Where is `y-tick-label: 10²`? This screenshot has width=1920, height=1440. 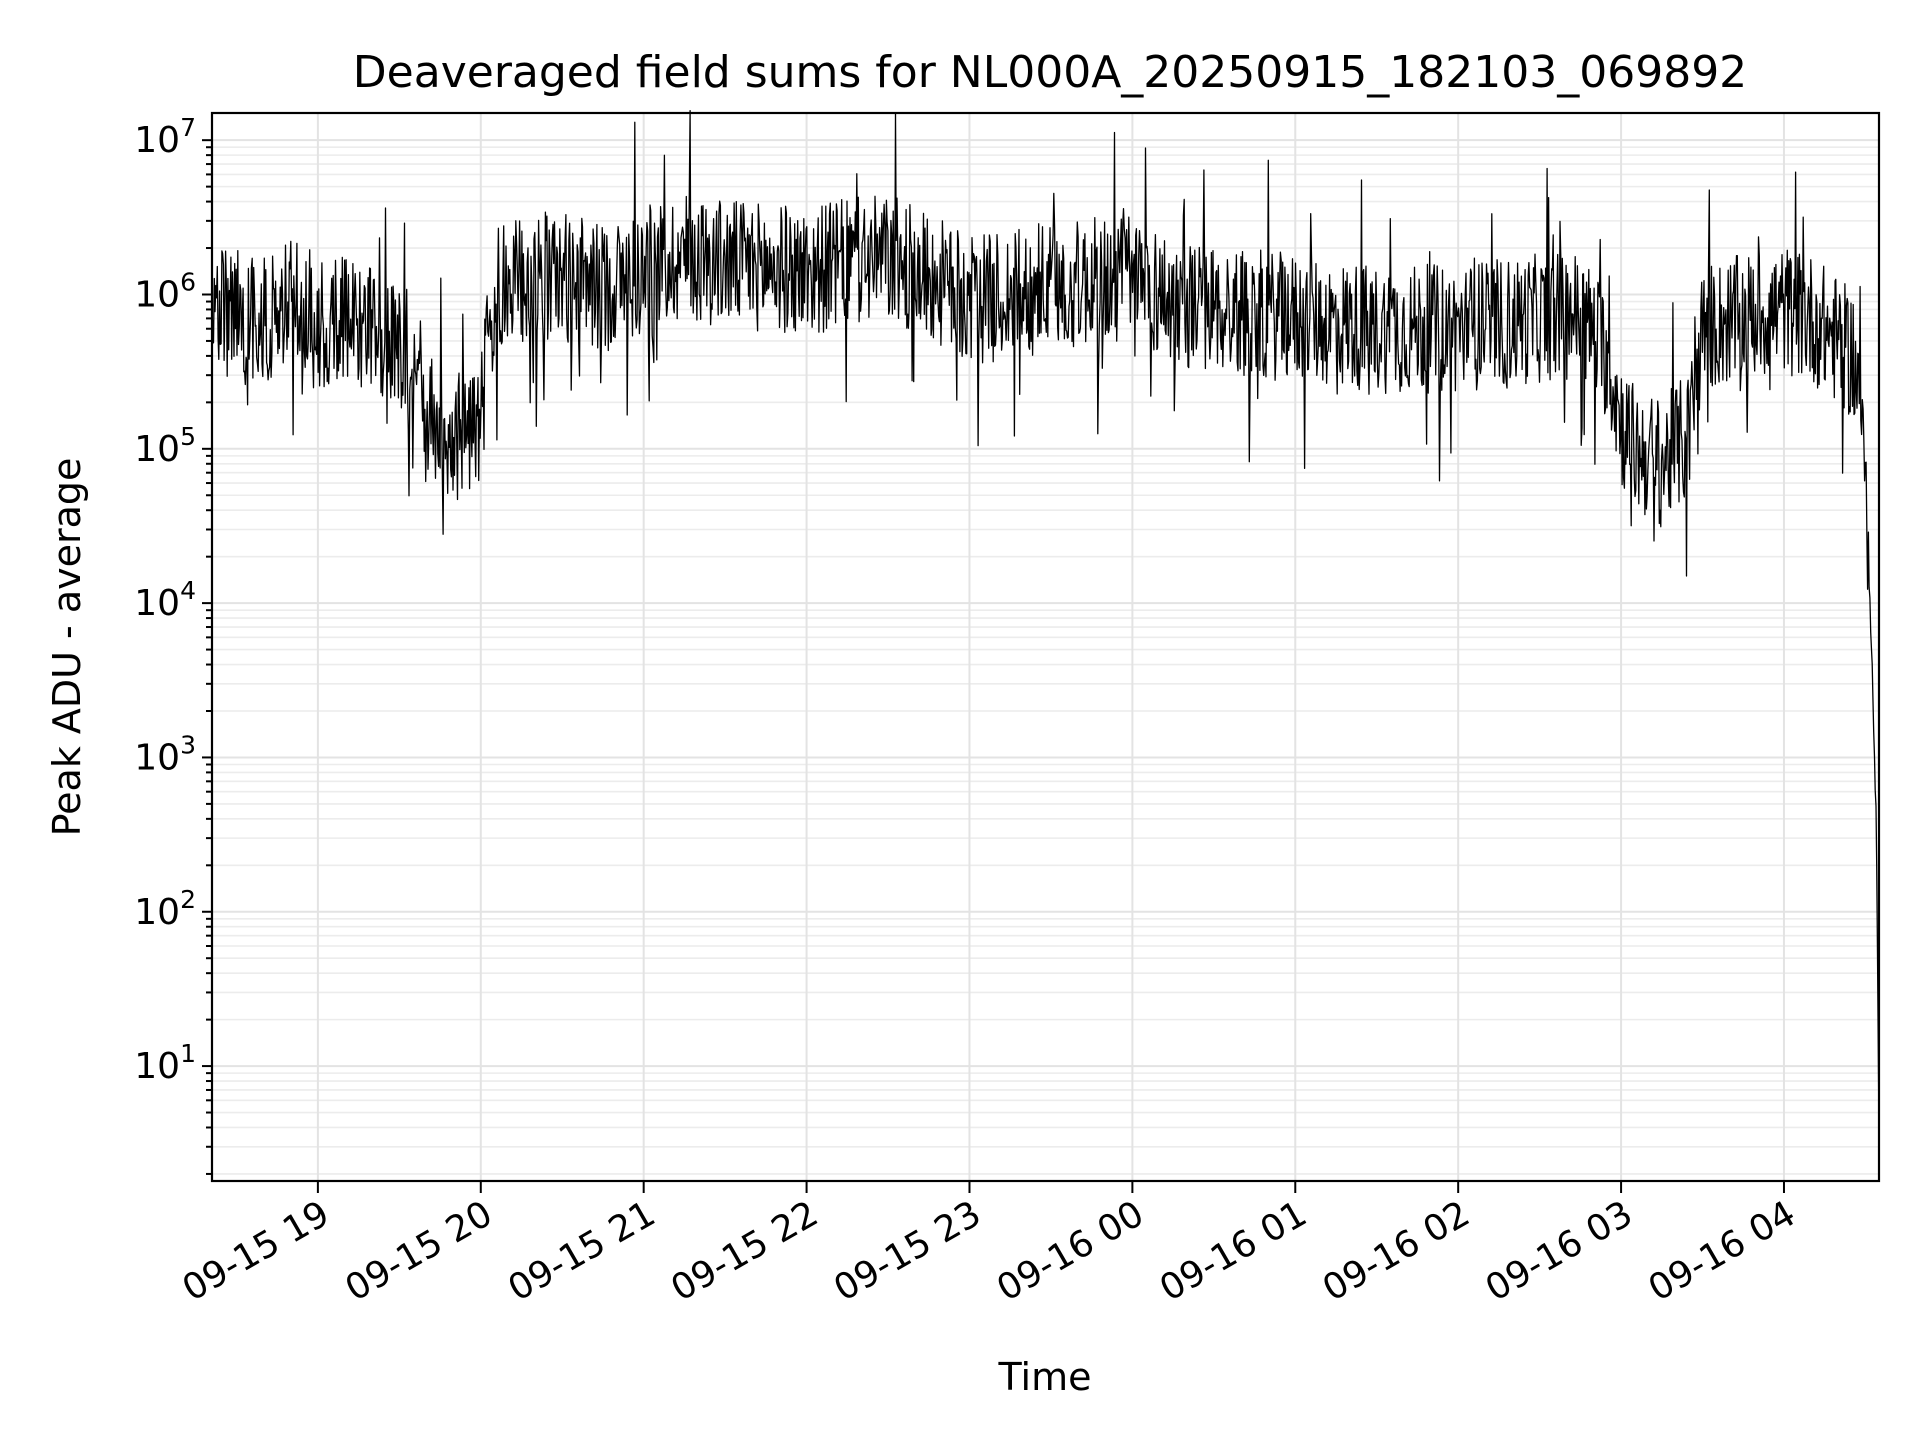
y-tick-label: 10² is located at coordinates (165, 909).